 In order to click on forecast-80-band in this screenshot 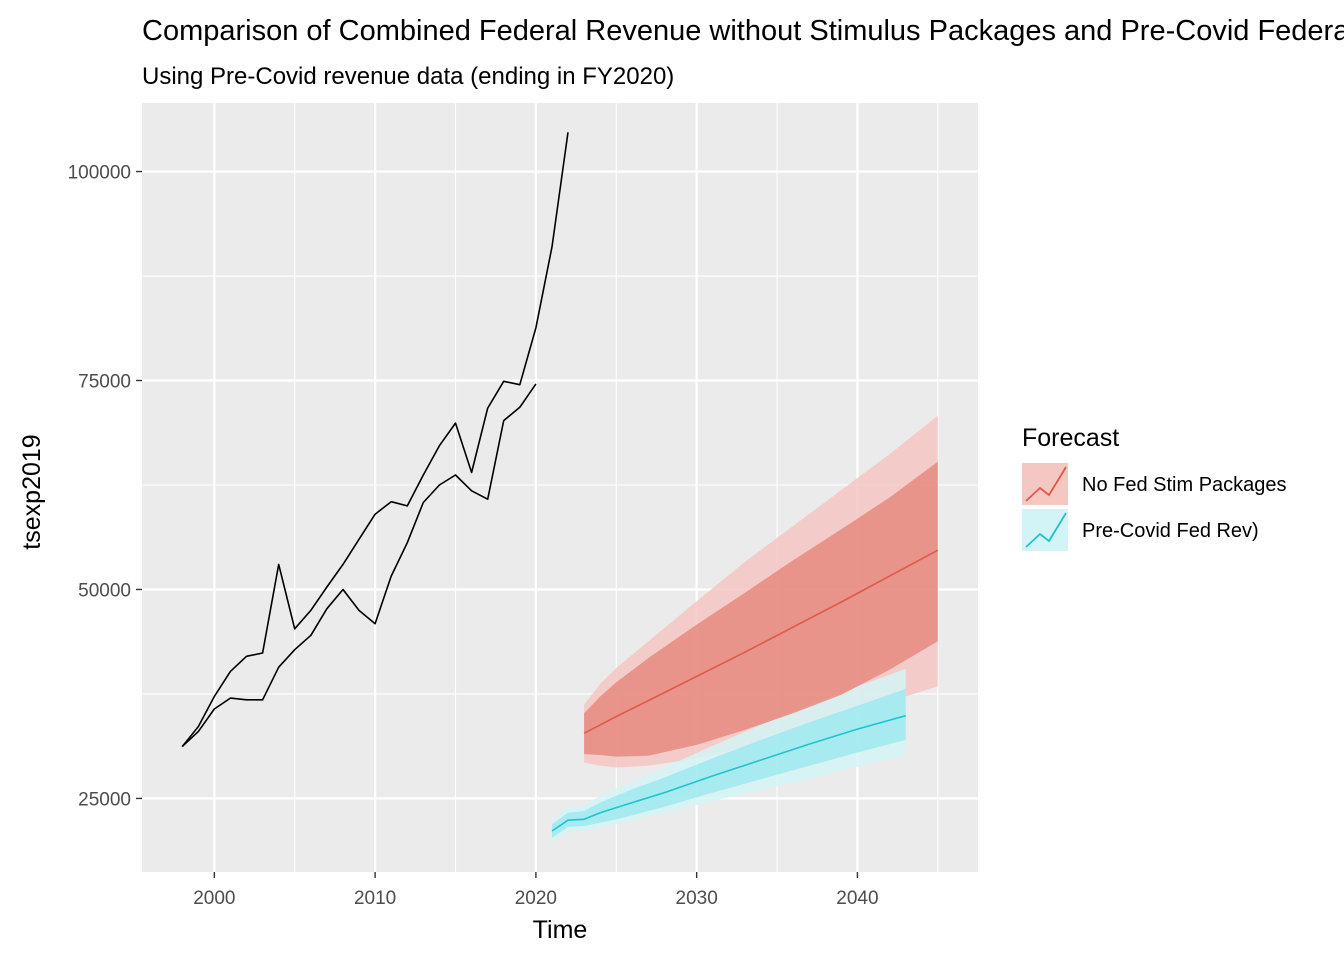, I will do `click(761, 609)`.